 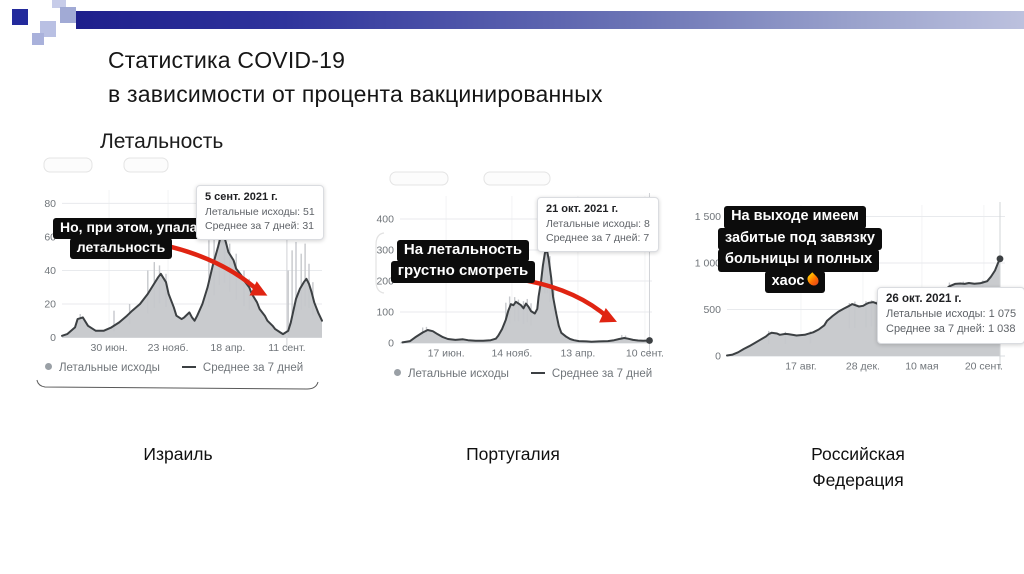 I want to click on x-tick-label: 17 авг., so click(x=800, y=367).